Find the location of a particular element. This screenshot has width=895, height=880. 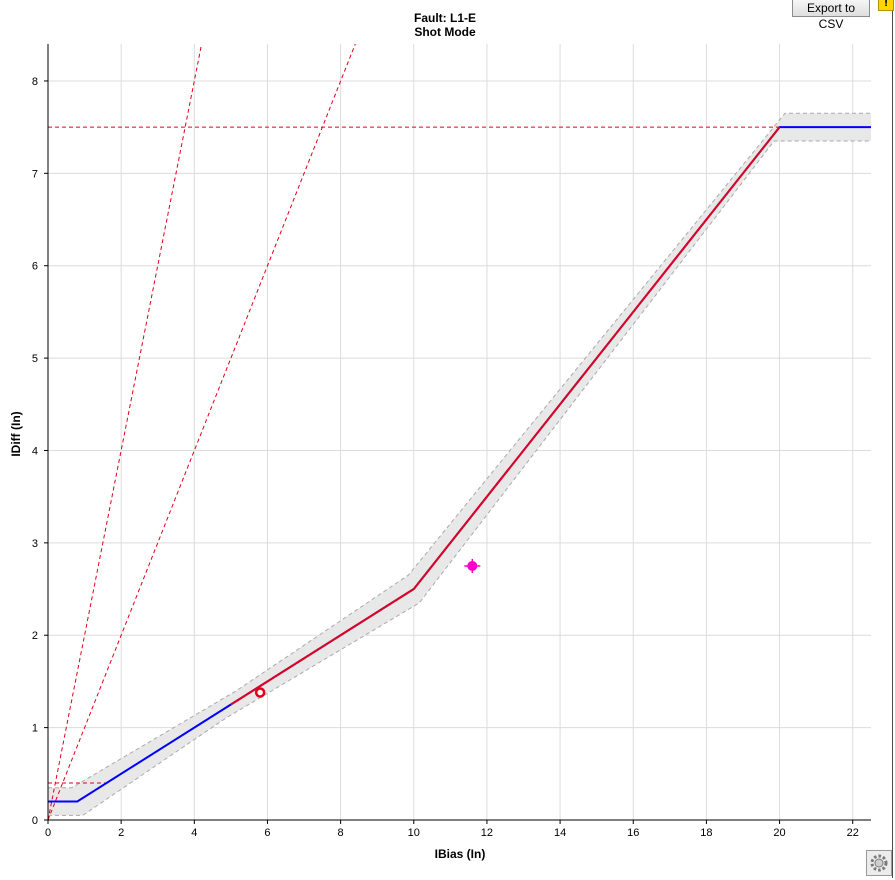

warning-icon: ! is located at coordinates (886, 5).